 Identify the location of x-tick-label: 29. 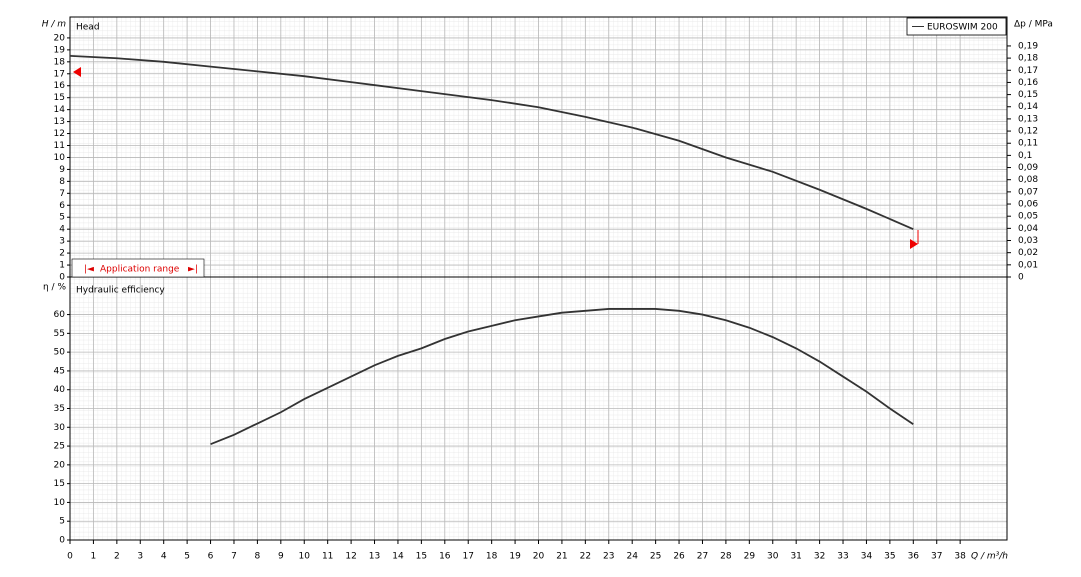
(750, 557).